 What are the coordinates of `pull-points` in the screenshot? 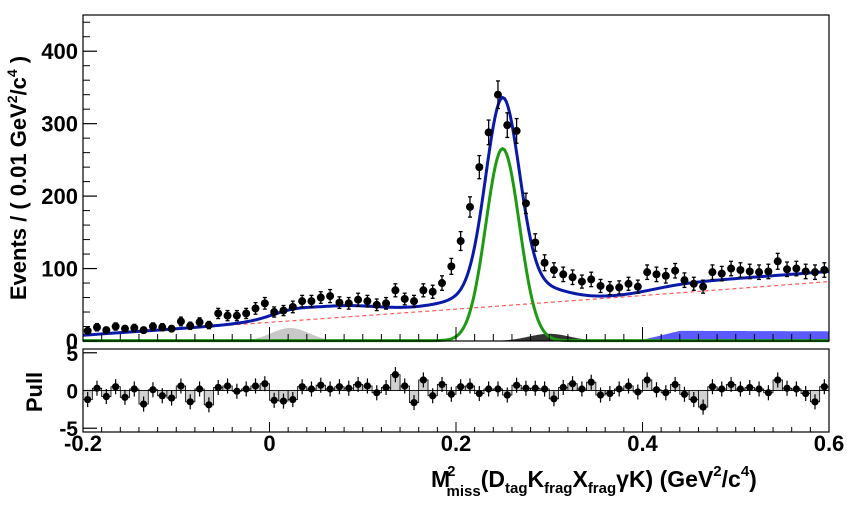 It's located at (456, 391).